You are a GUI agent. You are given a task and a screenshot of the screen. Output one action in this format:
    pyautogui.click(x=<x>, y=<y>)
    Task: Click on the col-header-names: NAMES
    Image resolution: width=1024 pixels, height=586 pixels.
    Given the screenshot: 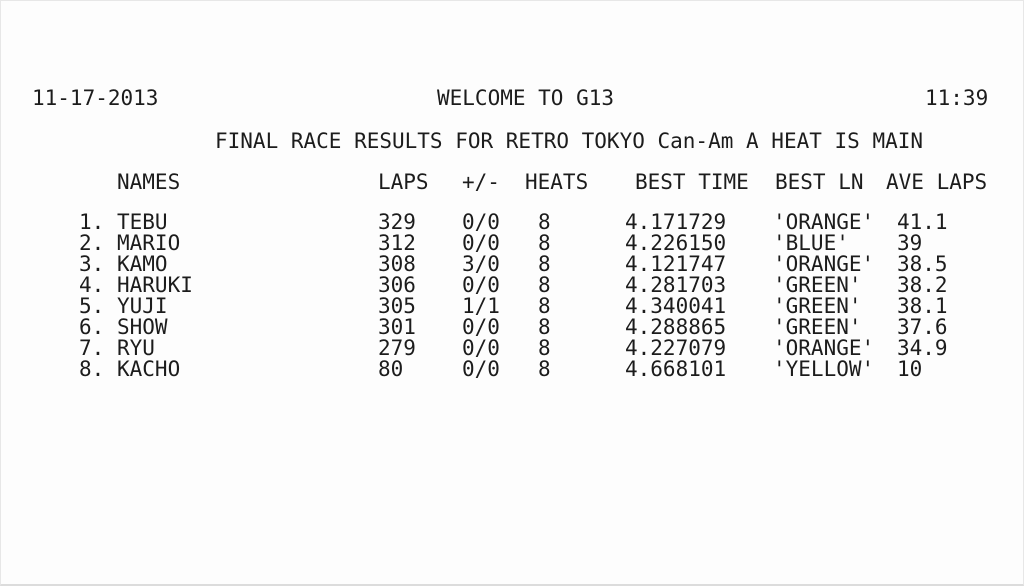 What is the action you would take?
    pyautogui.click(x=149, y=182)
    